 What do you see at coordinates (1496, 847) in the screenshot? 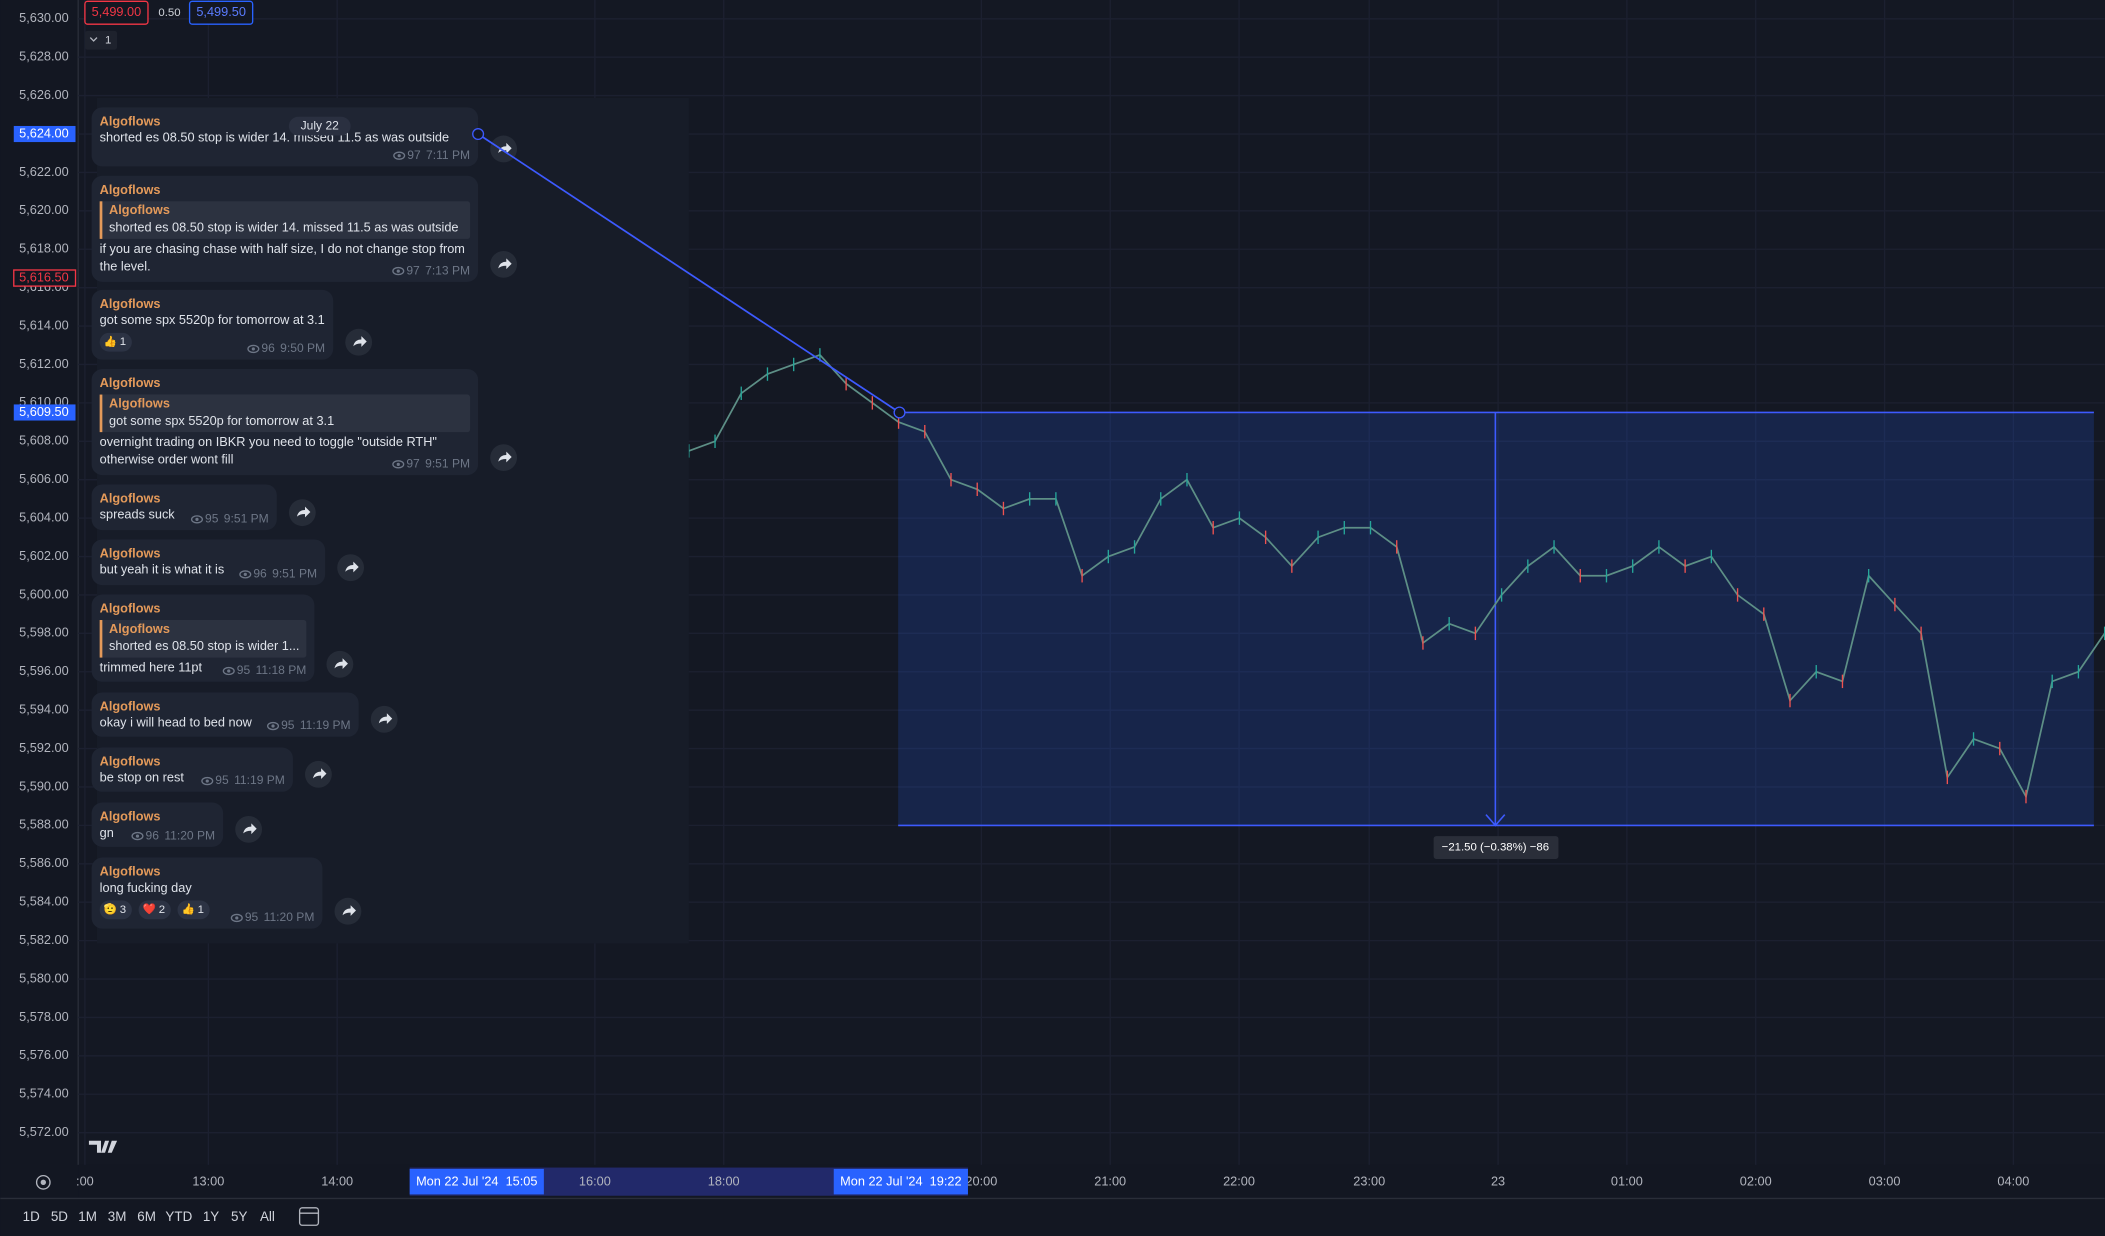
I see `measure-label-box` at bounding box center [1496, 847].